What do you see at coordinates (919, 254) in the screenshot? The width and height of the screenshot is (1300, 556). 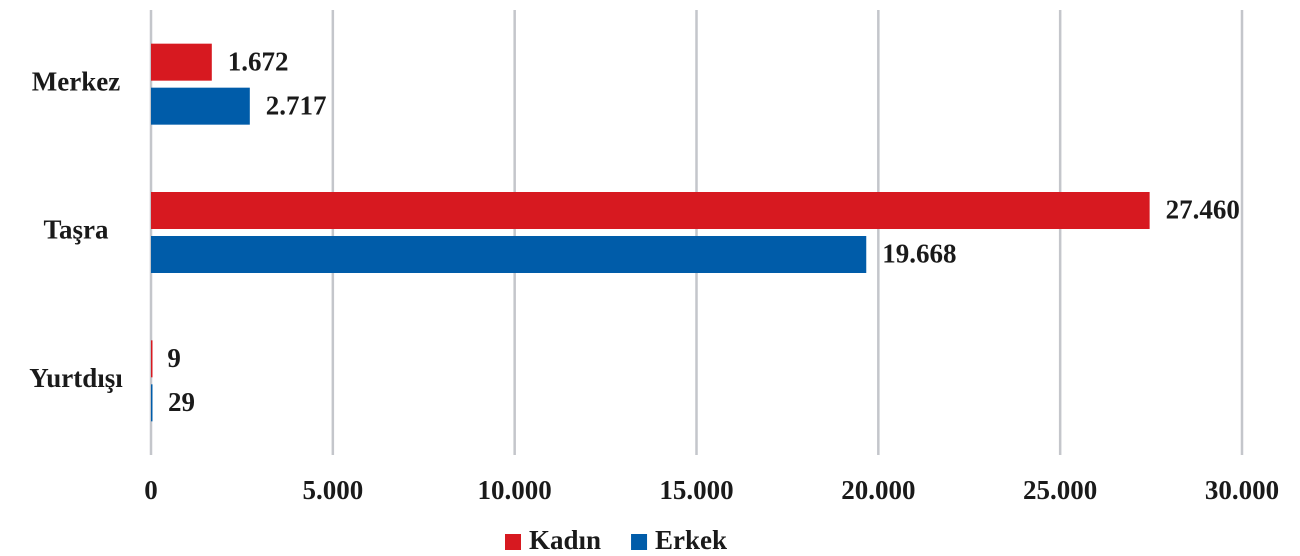 I see `value-label: 19.668` at bounding box center [919, 254].